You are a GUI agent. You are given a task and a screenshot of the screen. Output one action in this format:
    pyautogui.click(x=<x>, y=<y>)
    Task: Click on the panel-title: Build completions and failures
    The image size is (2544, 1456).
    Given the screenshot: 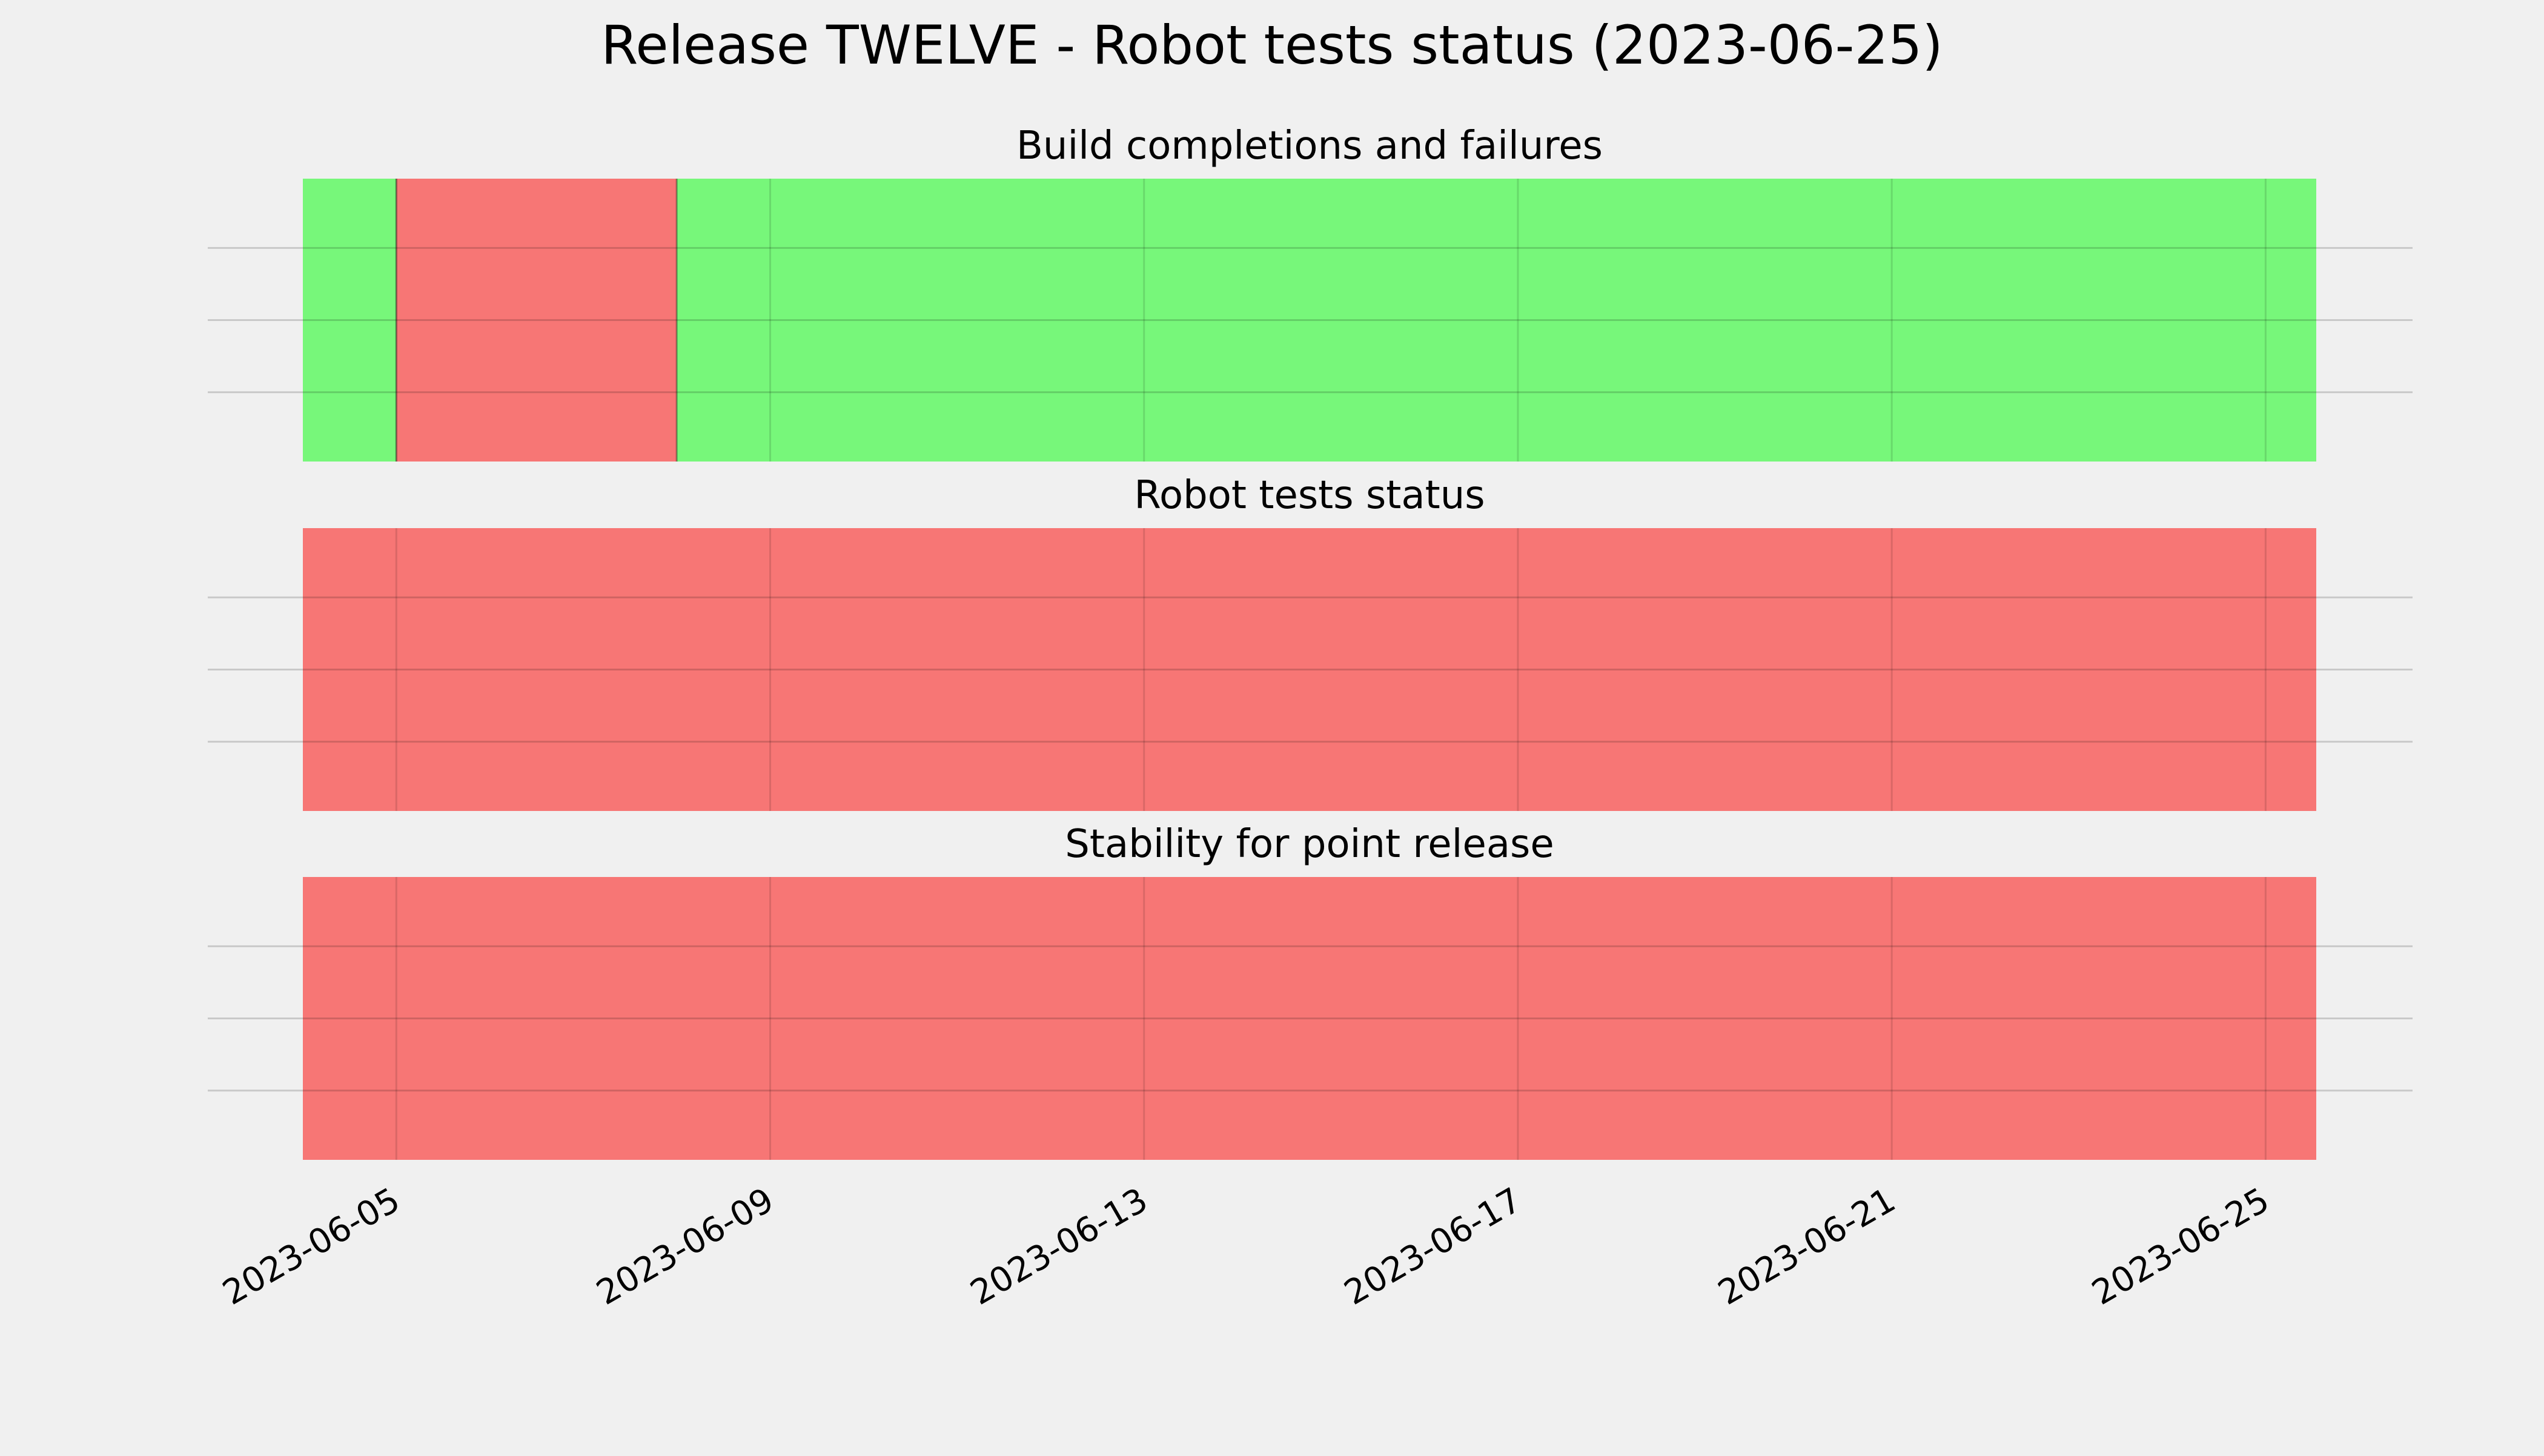 What is the action you would take?
    pyautogui.click(x=1310, y=146)
    